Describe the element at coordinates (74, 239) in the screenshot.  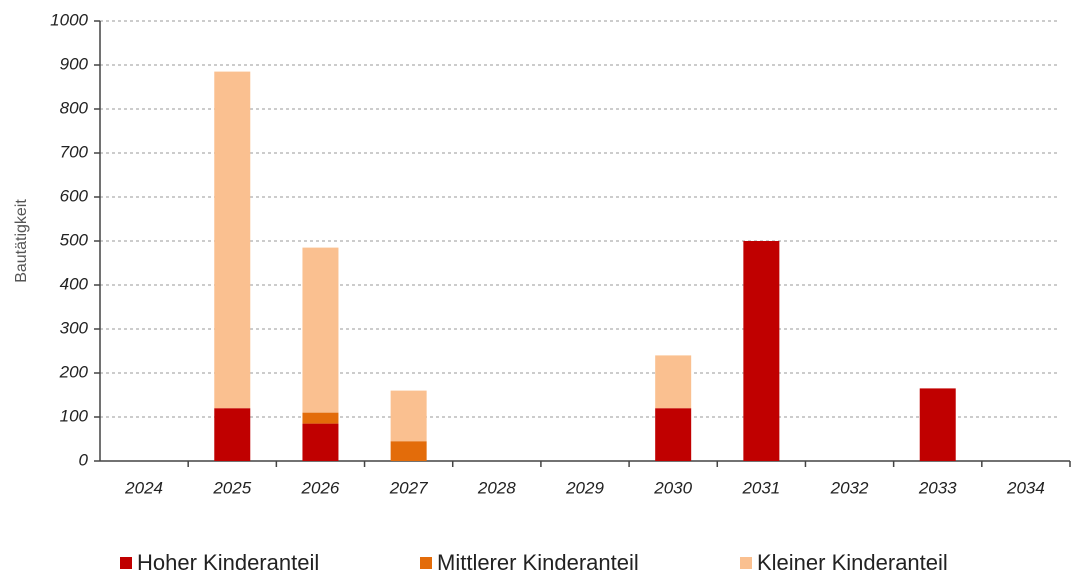
I see `y-tick-label: 500` at that location.